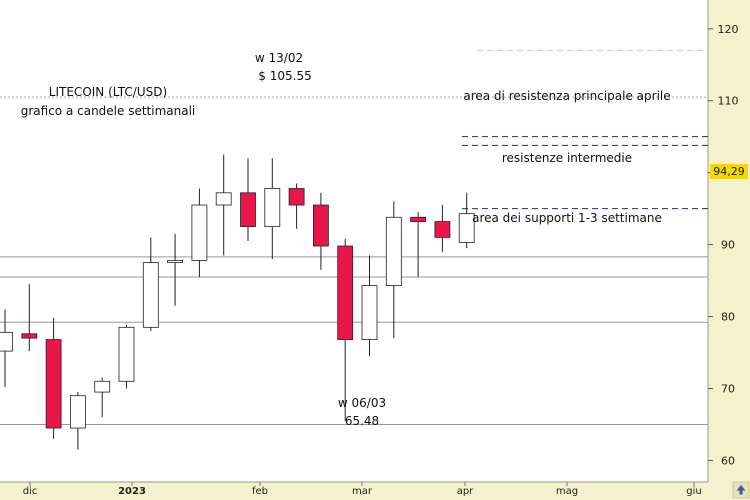 The height and width of the screenshot is (500, 750). What do you see at coordinates (567, 491) in the screenshot?
I see `x-tick-label: mag` at bounding box center [567, 491].